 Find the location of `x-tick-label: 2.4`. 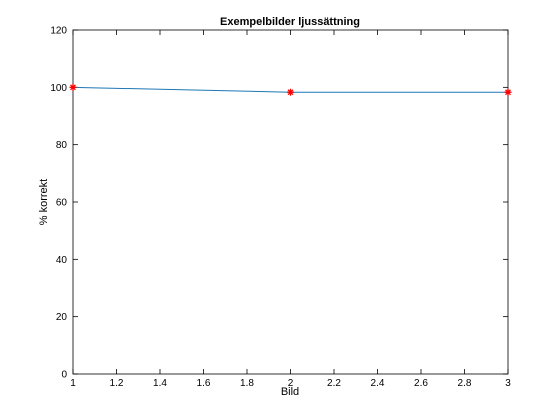

x-tick-label: 2.4 is located at coordinates (378, 383).